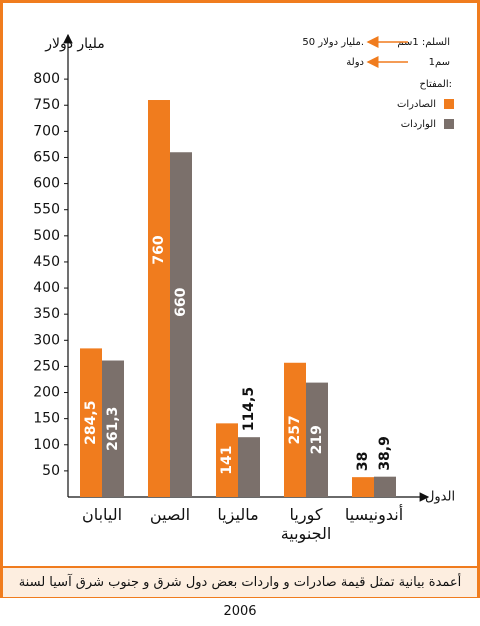 This screenshot has width=480, height=626. Describe the element at coordinates (439, 62) in the screenshot. I see `scale-label: 1سم` at that location.